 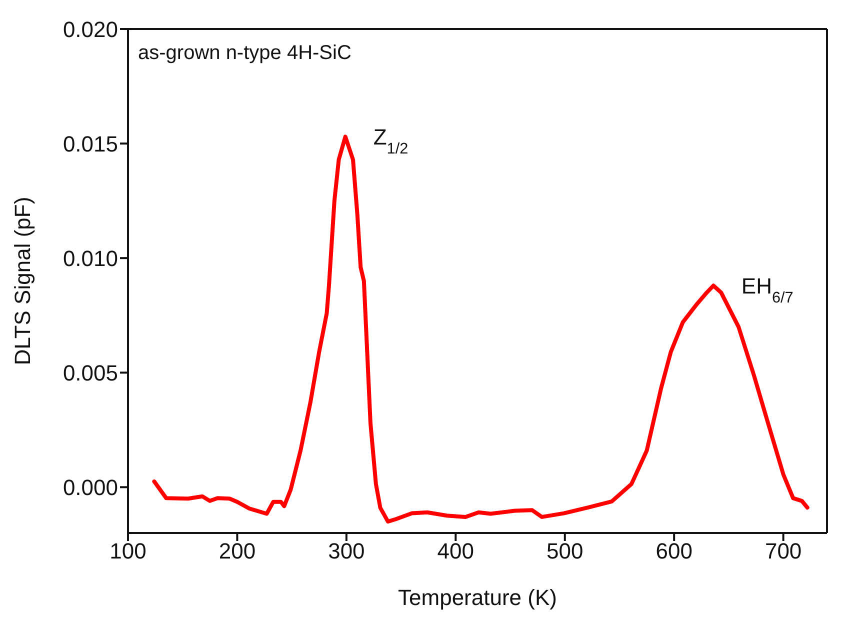 I want to click on y-tick-label: 0.010, so click(x=90, y=258).